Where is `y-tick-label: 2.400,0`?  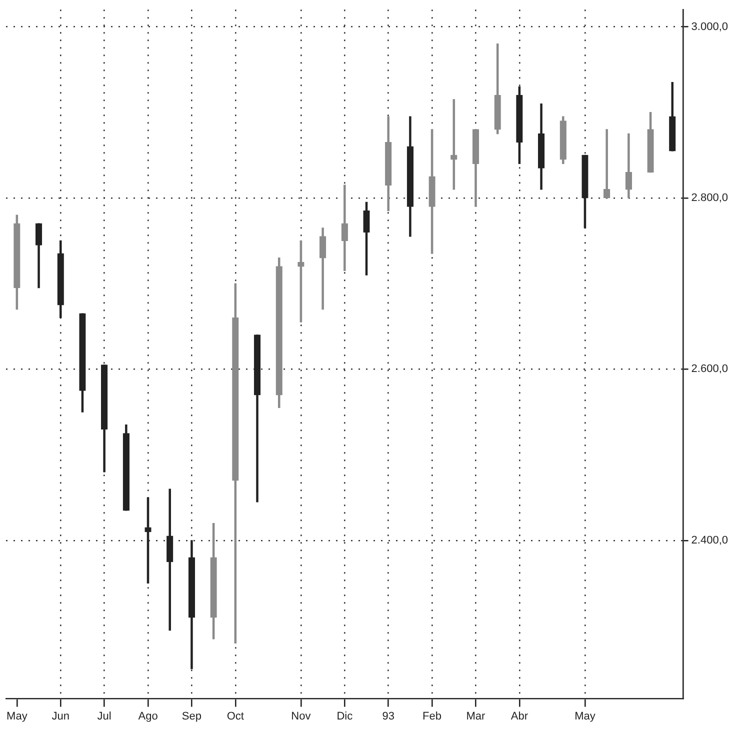
y-tick-label: 2.400,0 is located at coordinates (709, 540).